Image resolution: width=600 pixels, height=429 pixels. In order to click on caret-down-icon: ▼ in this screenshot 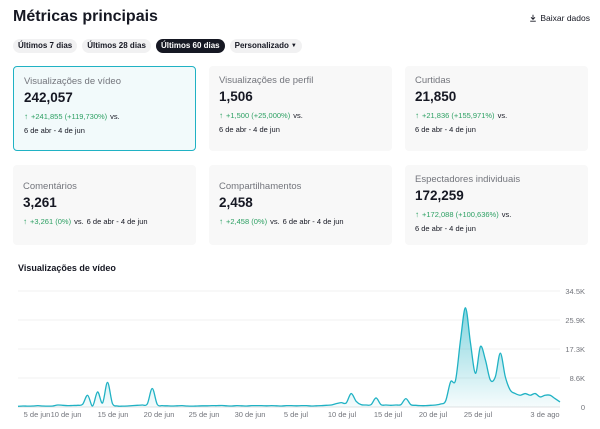, I will do `click(293, 46)`.